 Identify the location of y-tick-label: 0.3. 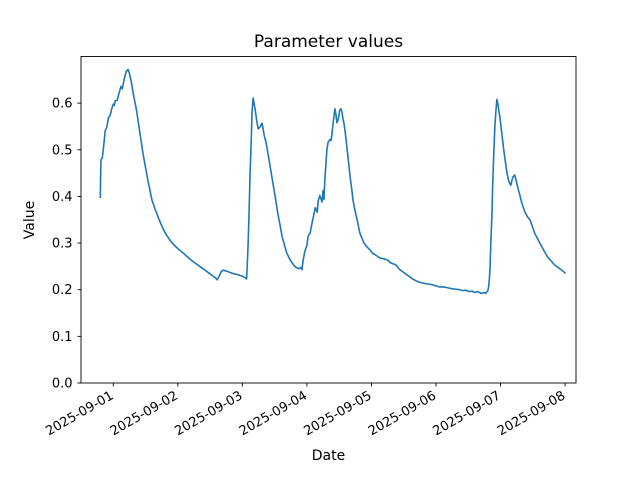
(62, 244).